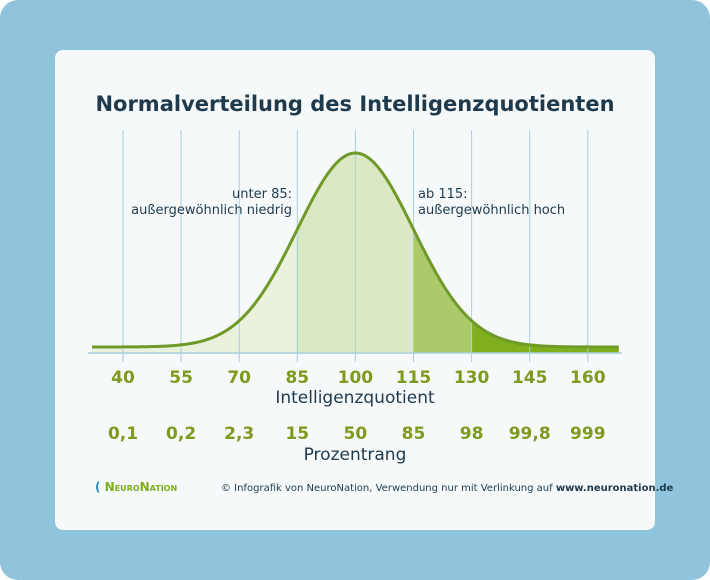 The image size is (710, 580). What do you see at coordinates (355, 434) in the screenshot?
I see `percentile-tick-label: 50` at bounding box center [355, 434].